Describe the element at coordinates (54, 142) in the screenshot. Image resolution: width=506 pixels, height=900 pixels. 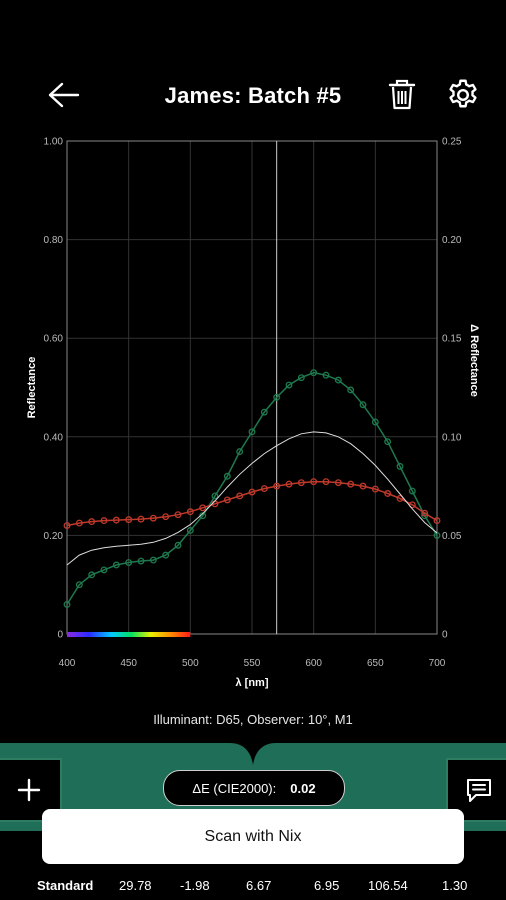
I see `y-tick-label: 1.00` at that location.